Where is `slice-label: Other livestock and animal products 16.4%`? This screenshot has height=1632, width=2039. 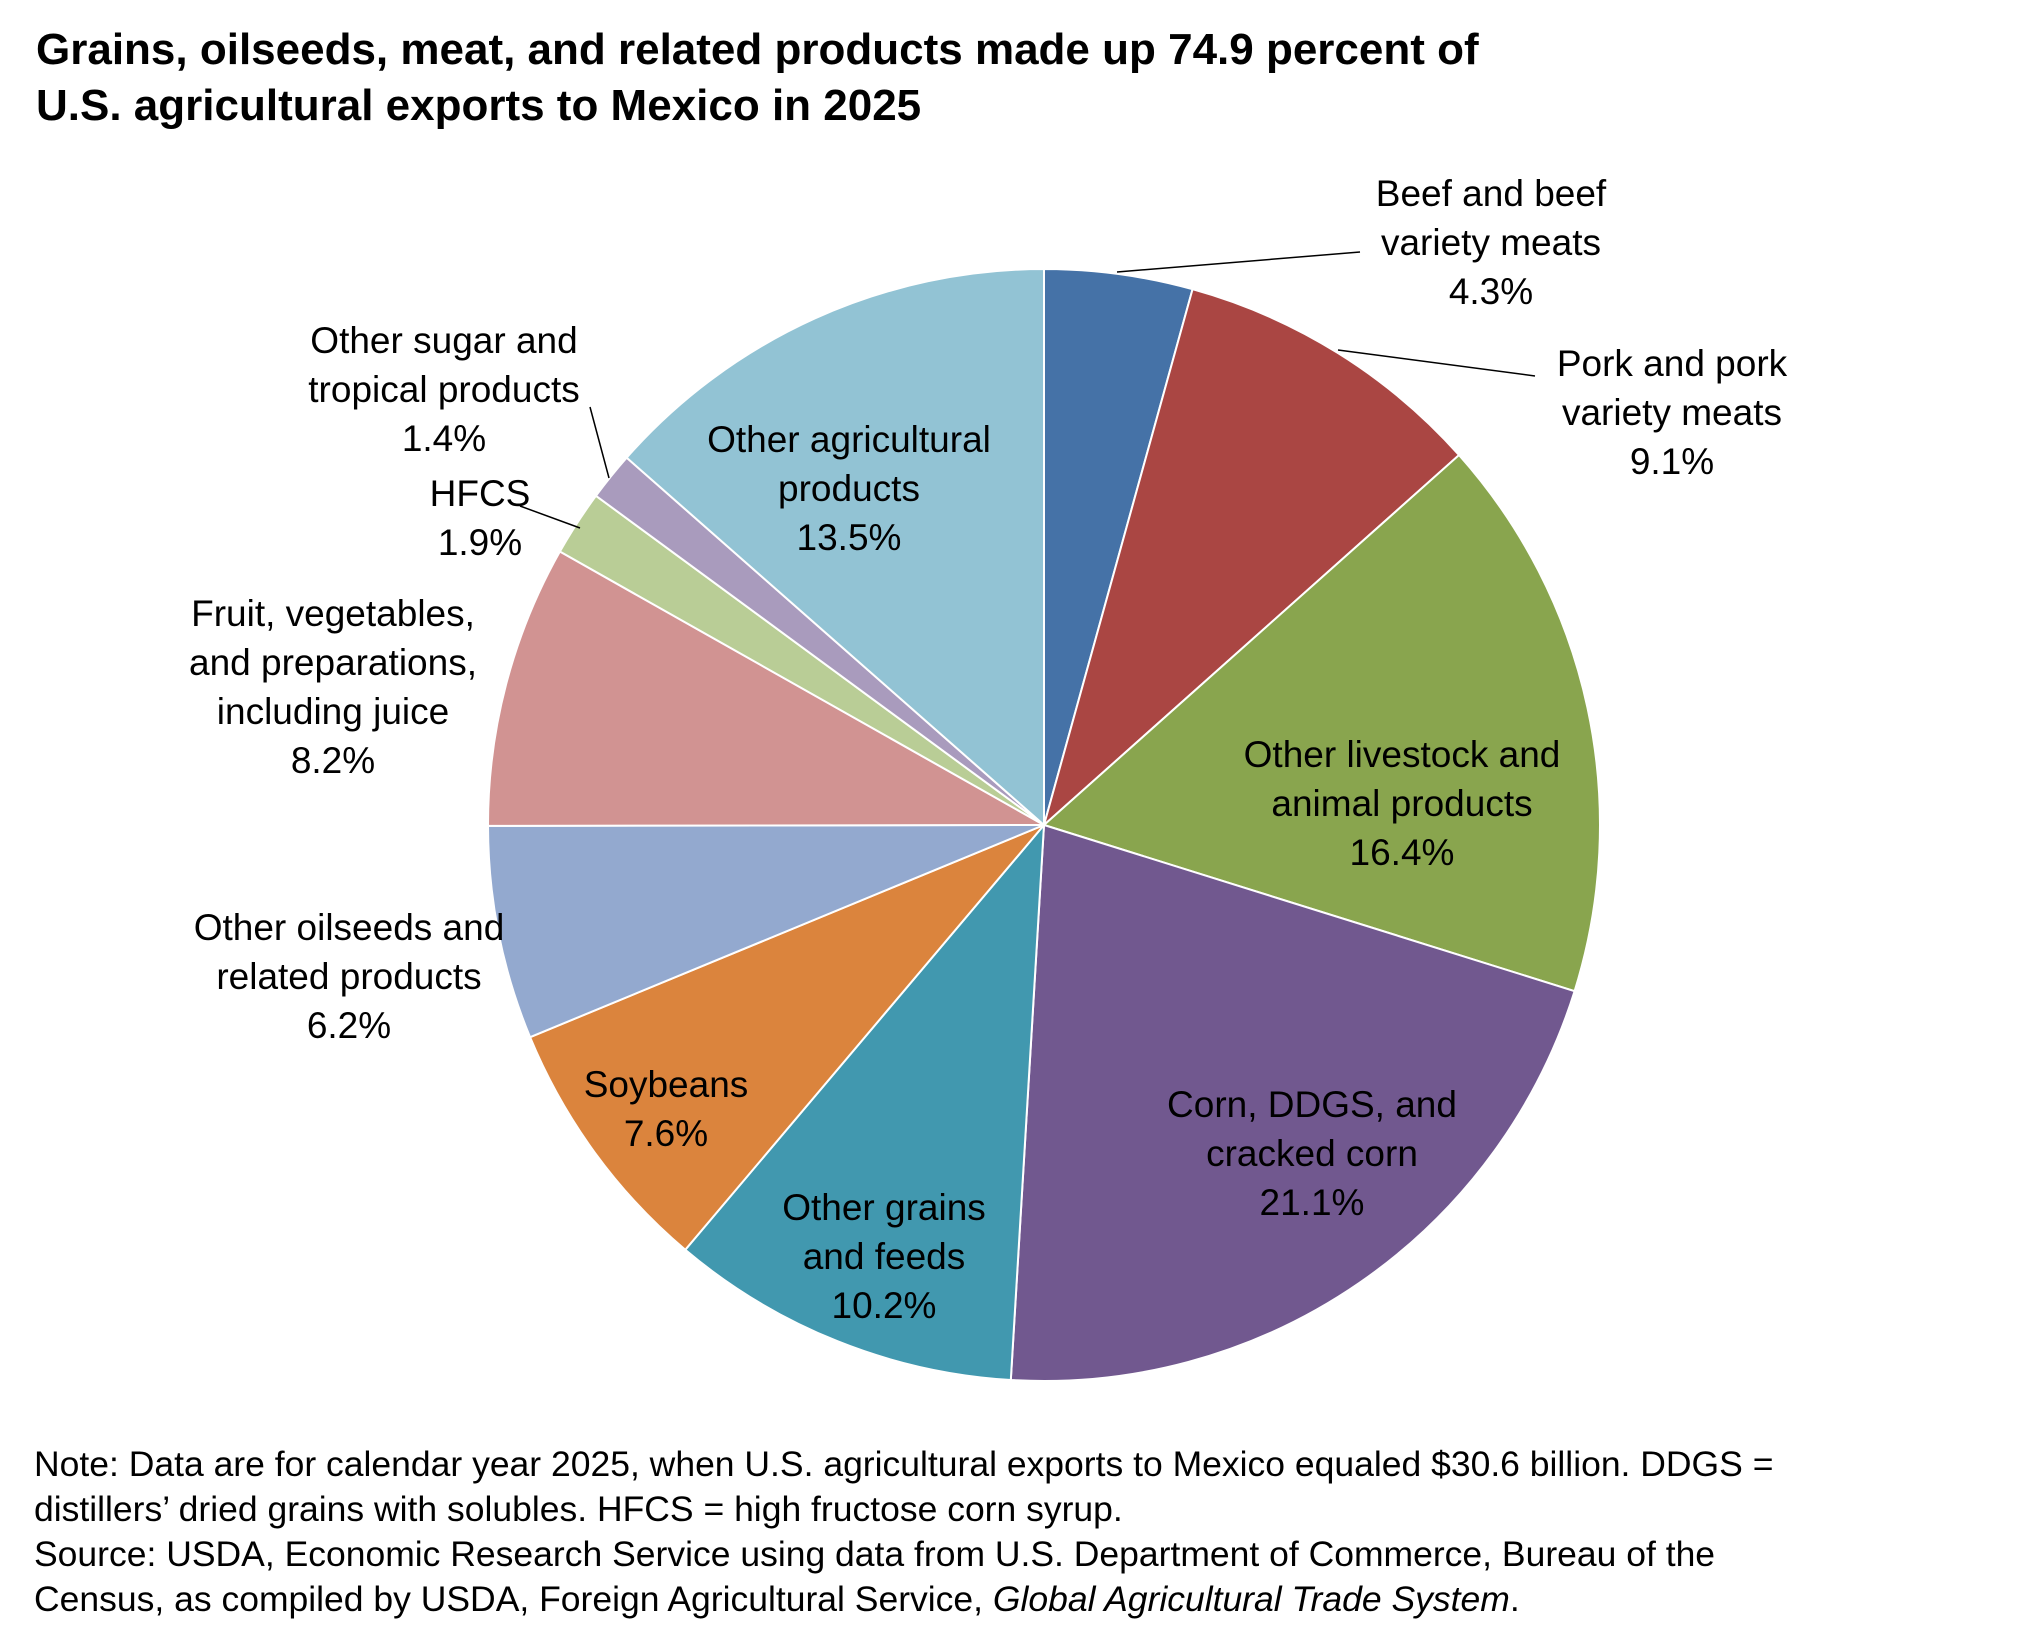
slice-label: Other livestock and animal products 16.4% is located at coordinates (1402, 803).